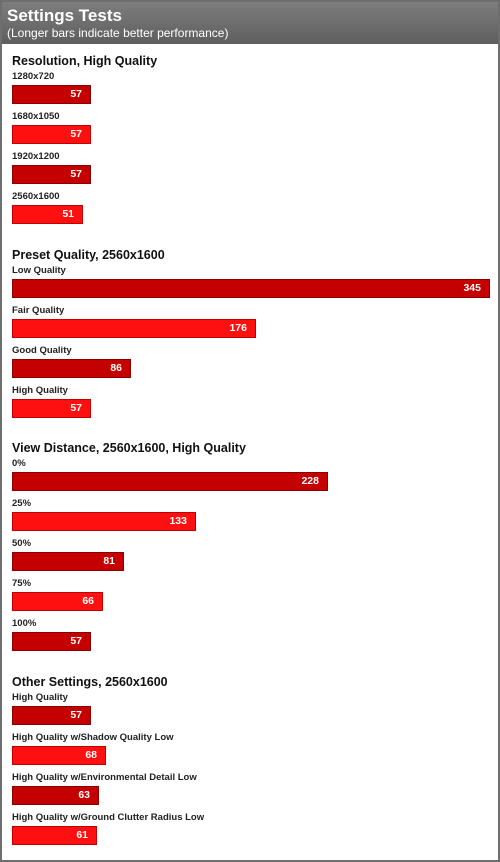  I want to click on category-label: Low Quality, so click(39, 270).